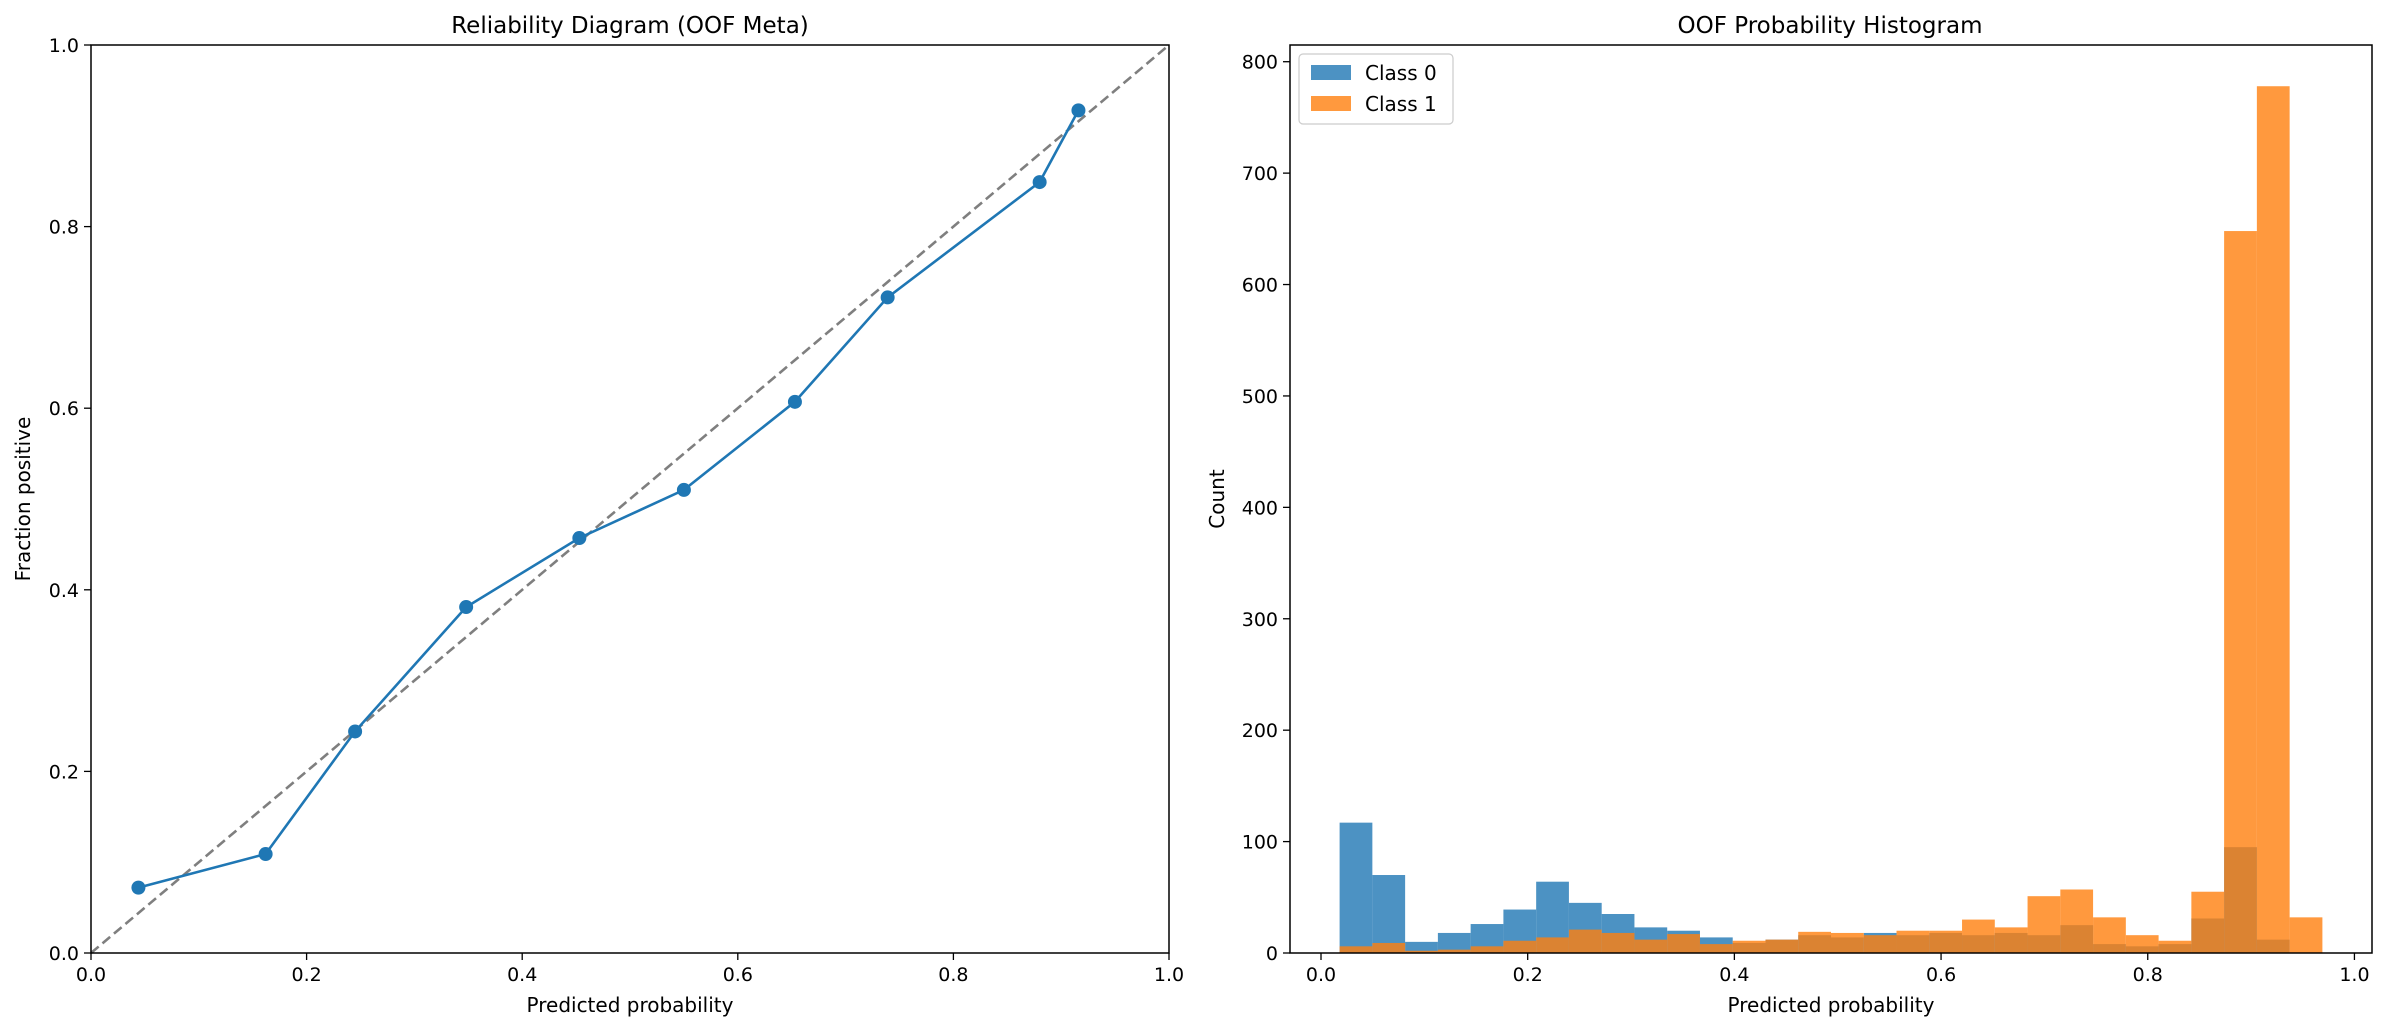 The height and width of the screenshot is (1035, 2384). I want to click on histogram-y-axis-label: Count, so click(1217, 499).